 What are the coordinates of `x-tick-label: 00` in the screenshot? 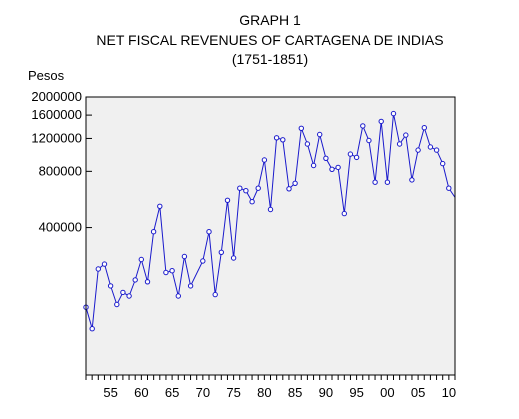 It's located at (387, 392).